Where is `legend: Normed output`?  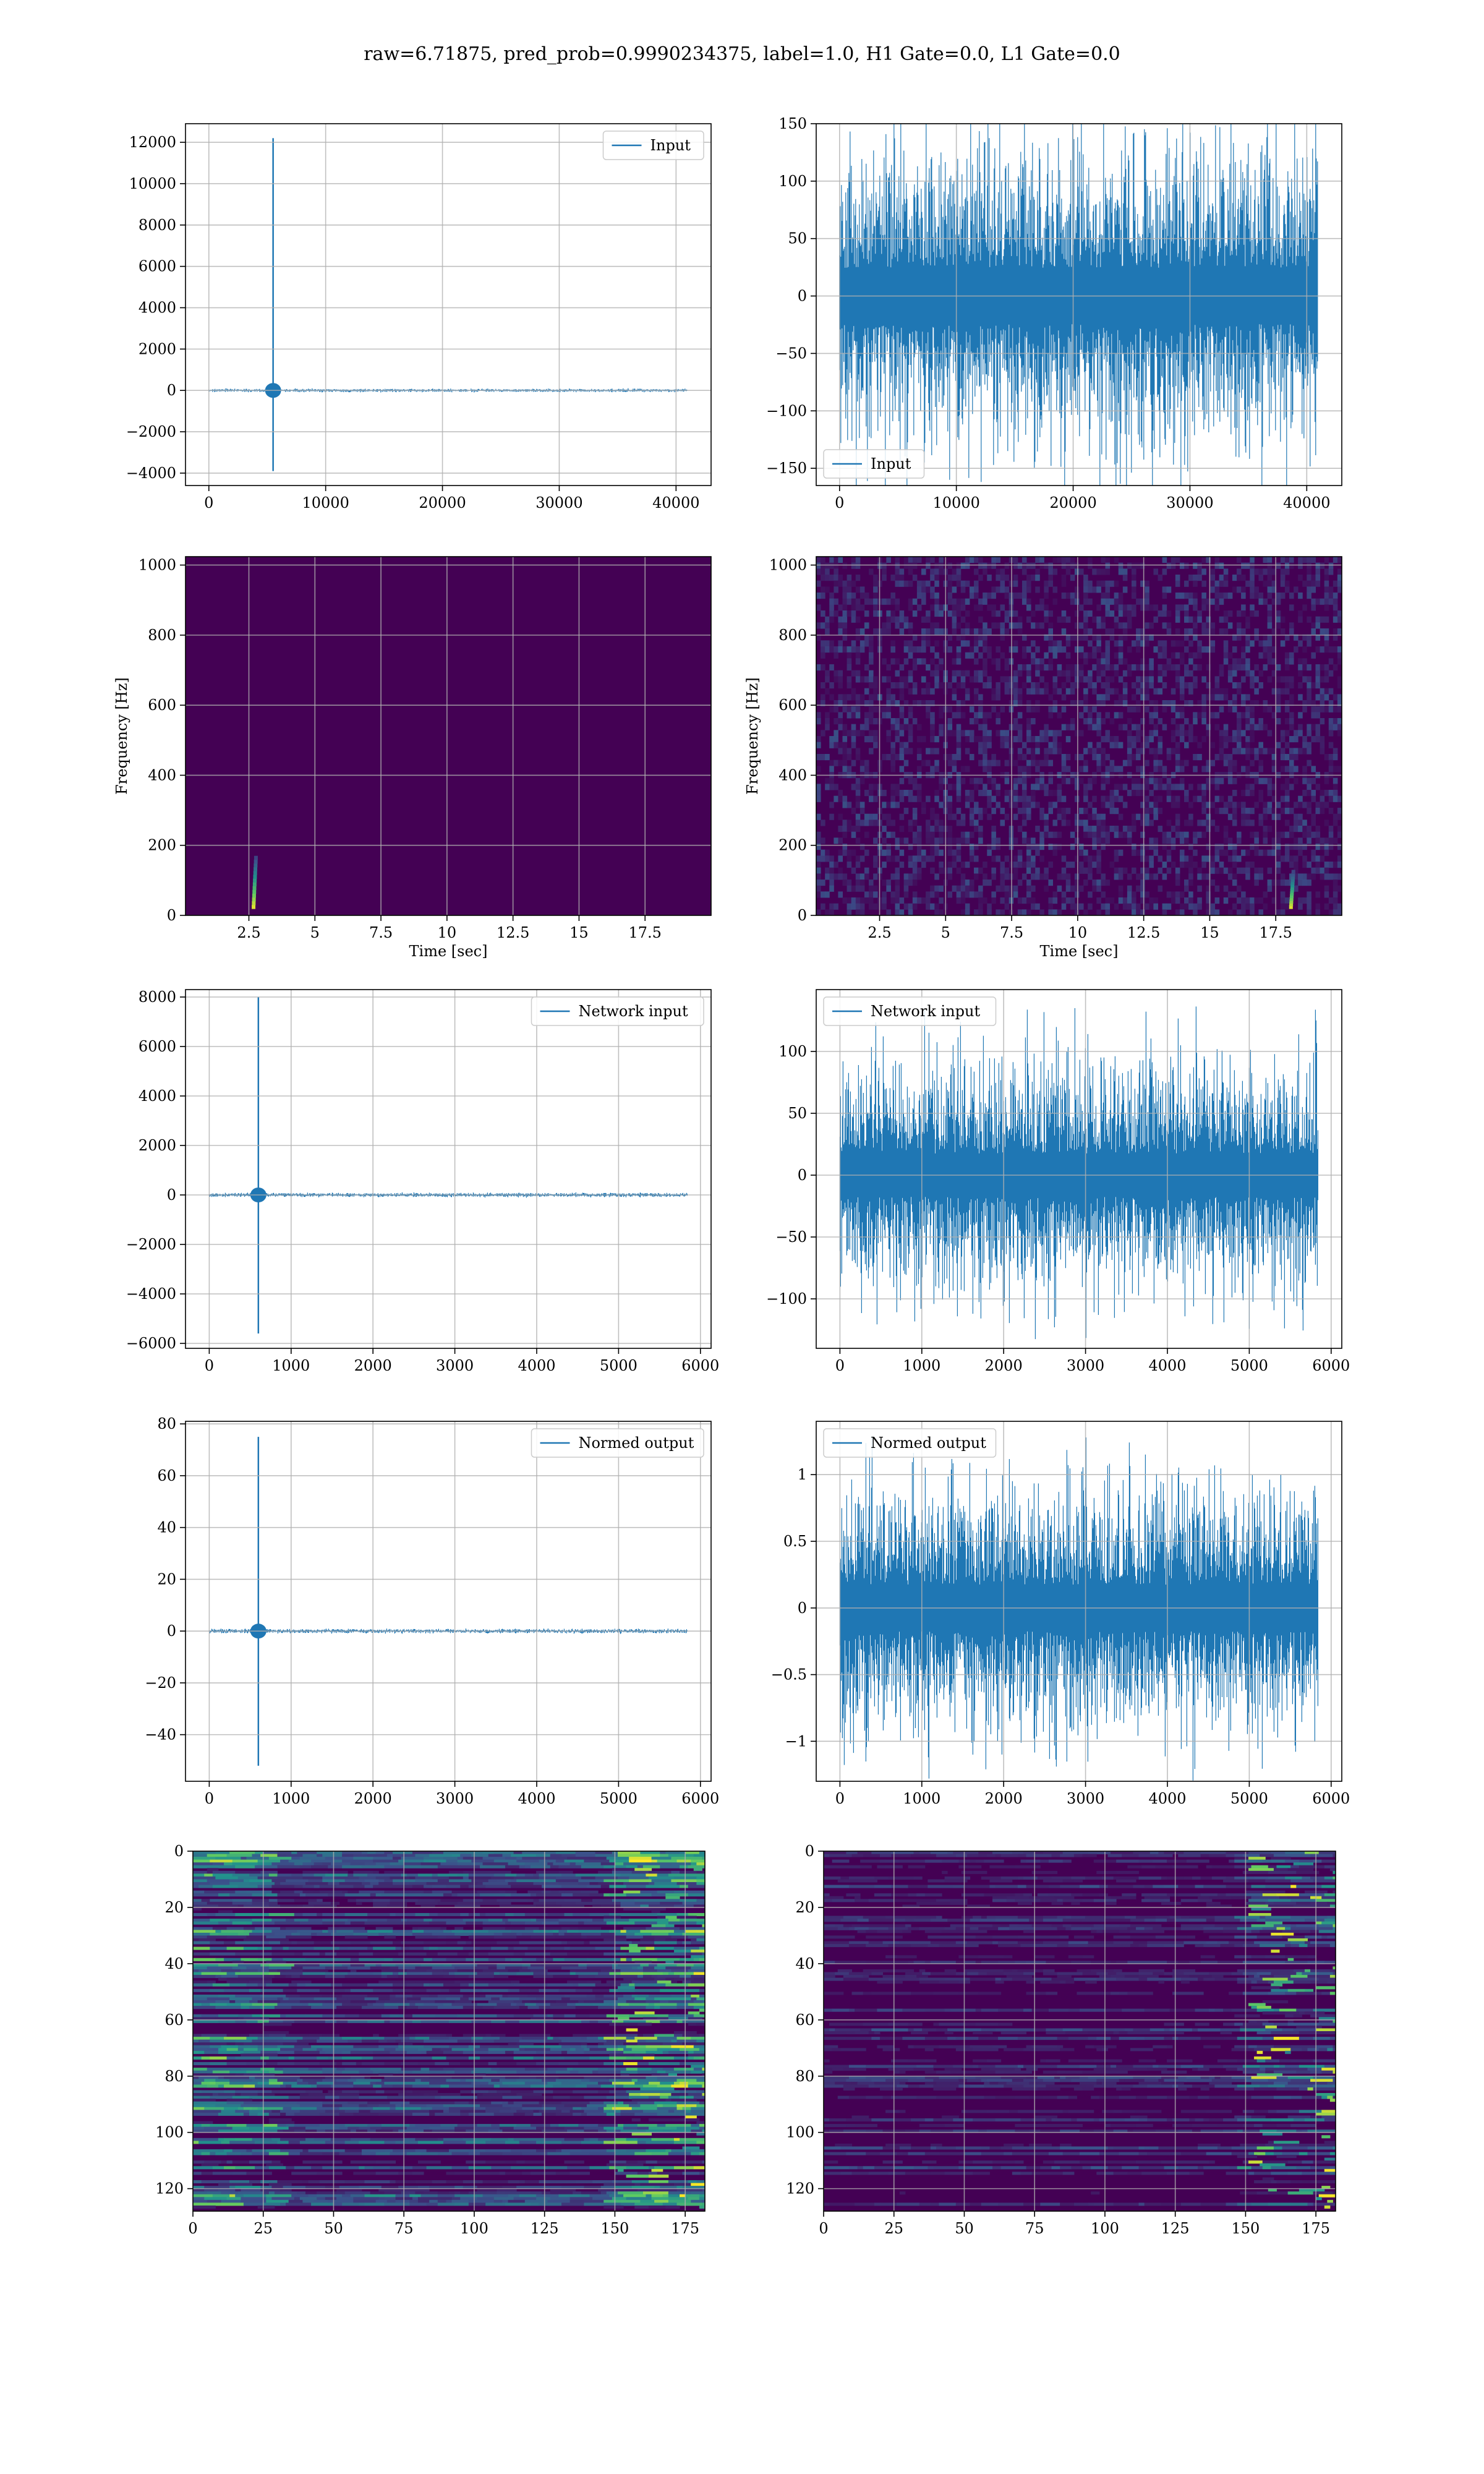
legend: Normed output is located at coordinates (617, 1443).